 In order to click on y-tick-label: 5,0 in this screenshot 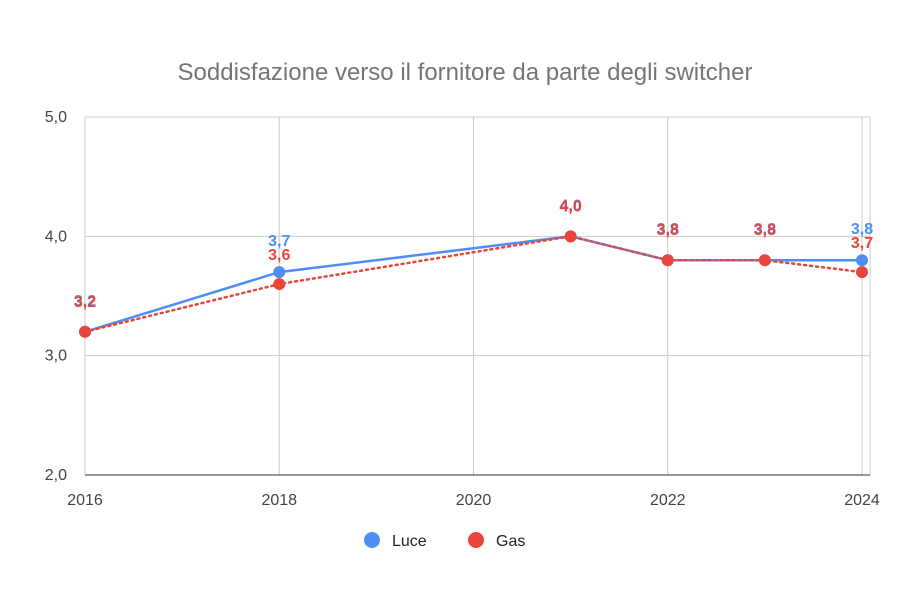, I will do `click(56, 117)`.